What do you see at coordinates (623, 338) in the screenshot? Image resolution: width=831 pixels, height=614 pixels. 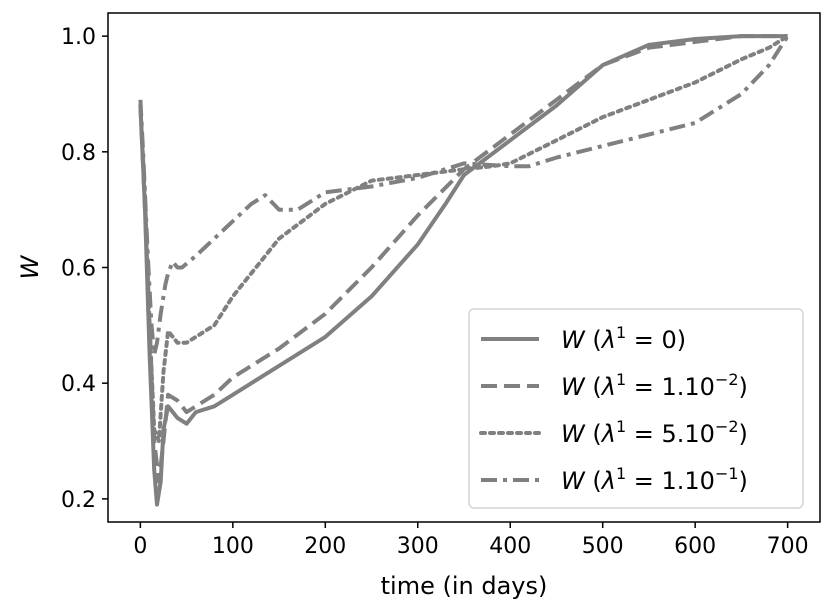 I see `legend-label-1: W (λ1 = 0)` at bounding box center [623, 338].